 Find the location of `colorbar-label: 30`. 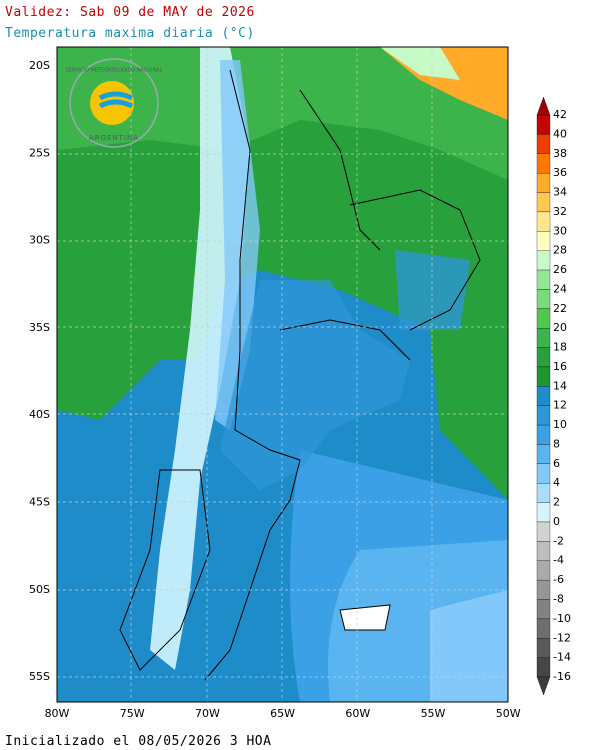

colorbar-label: 30 is located at coordinates (560, 230).